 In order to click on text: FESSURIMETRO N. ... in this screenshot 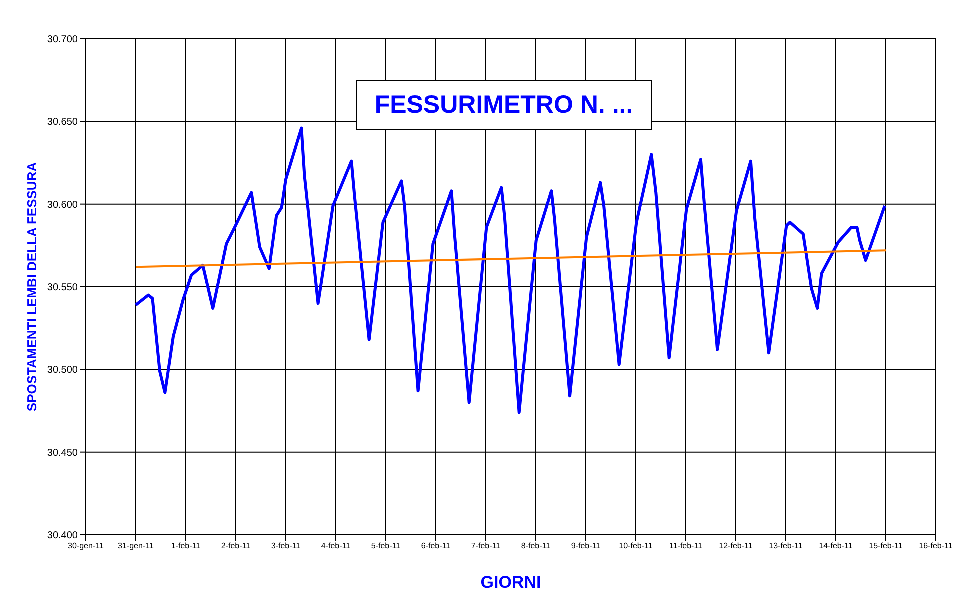, I will do `click(504, 105)`.